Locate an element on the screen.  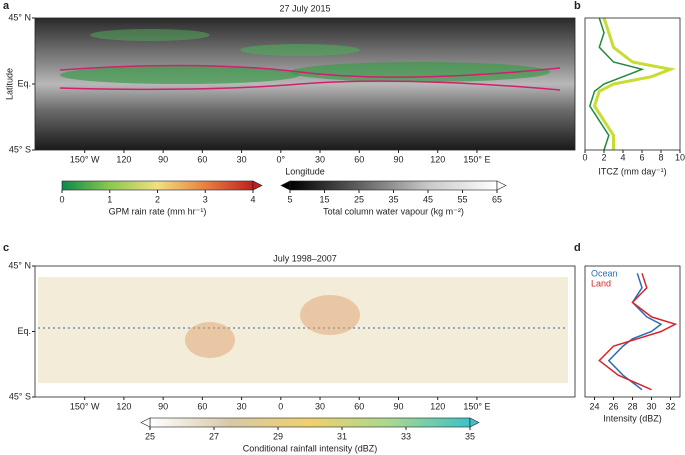
colorbar-label: GPM rain rate (mm hr⁻¹) is located at coordinates (158, 211).